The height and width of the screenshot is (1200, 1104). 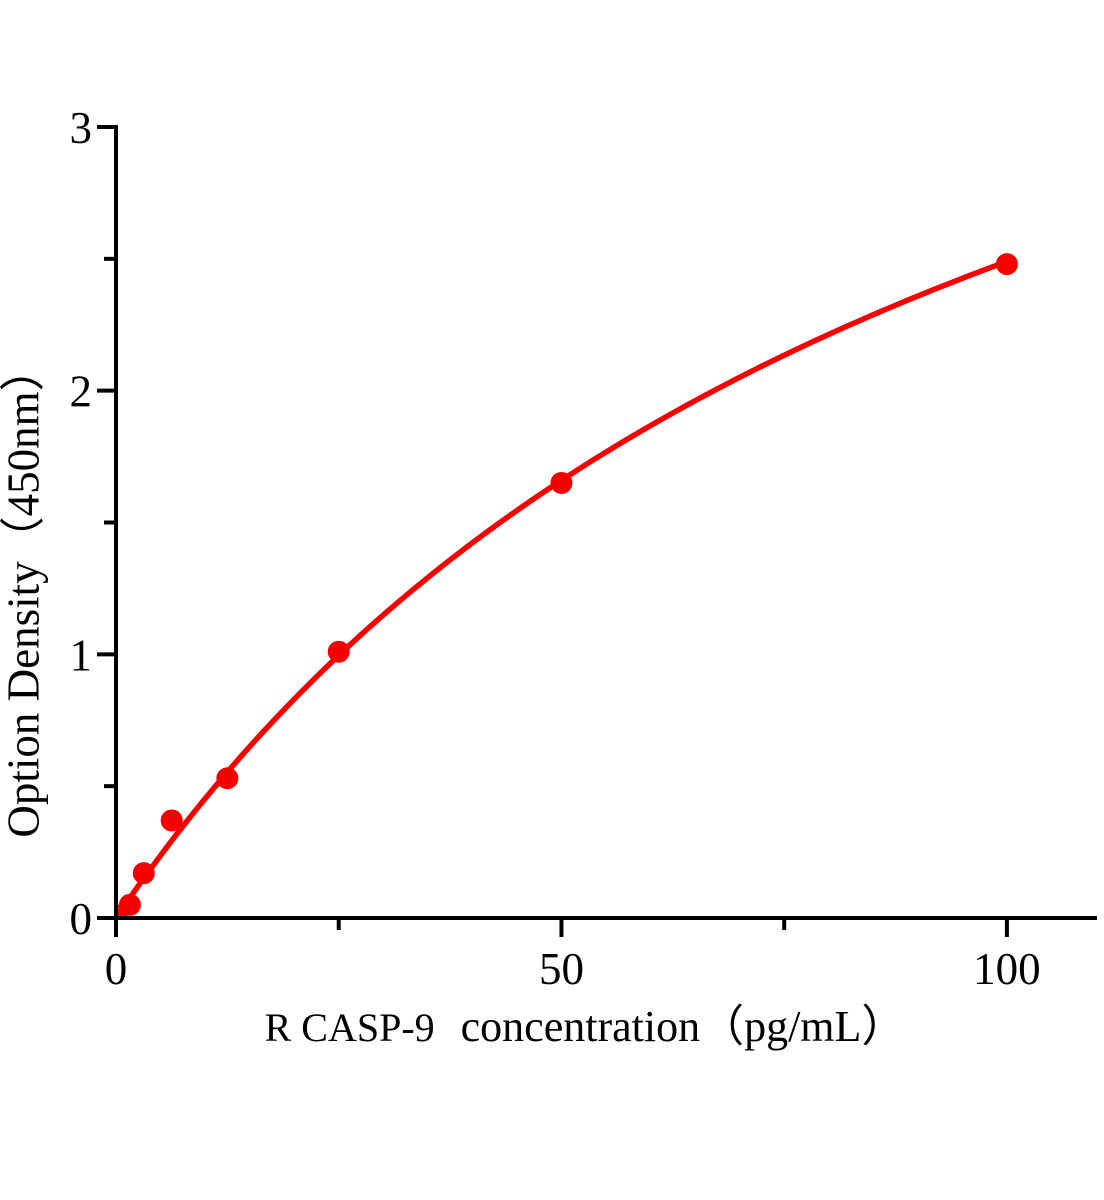 What do you see at coordinates (561, 969) in the screenshot?
I see `x-tick-label: 50` at bounding box center [561, 969].